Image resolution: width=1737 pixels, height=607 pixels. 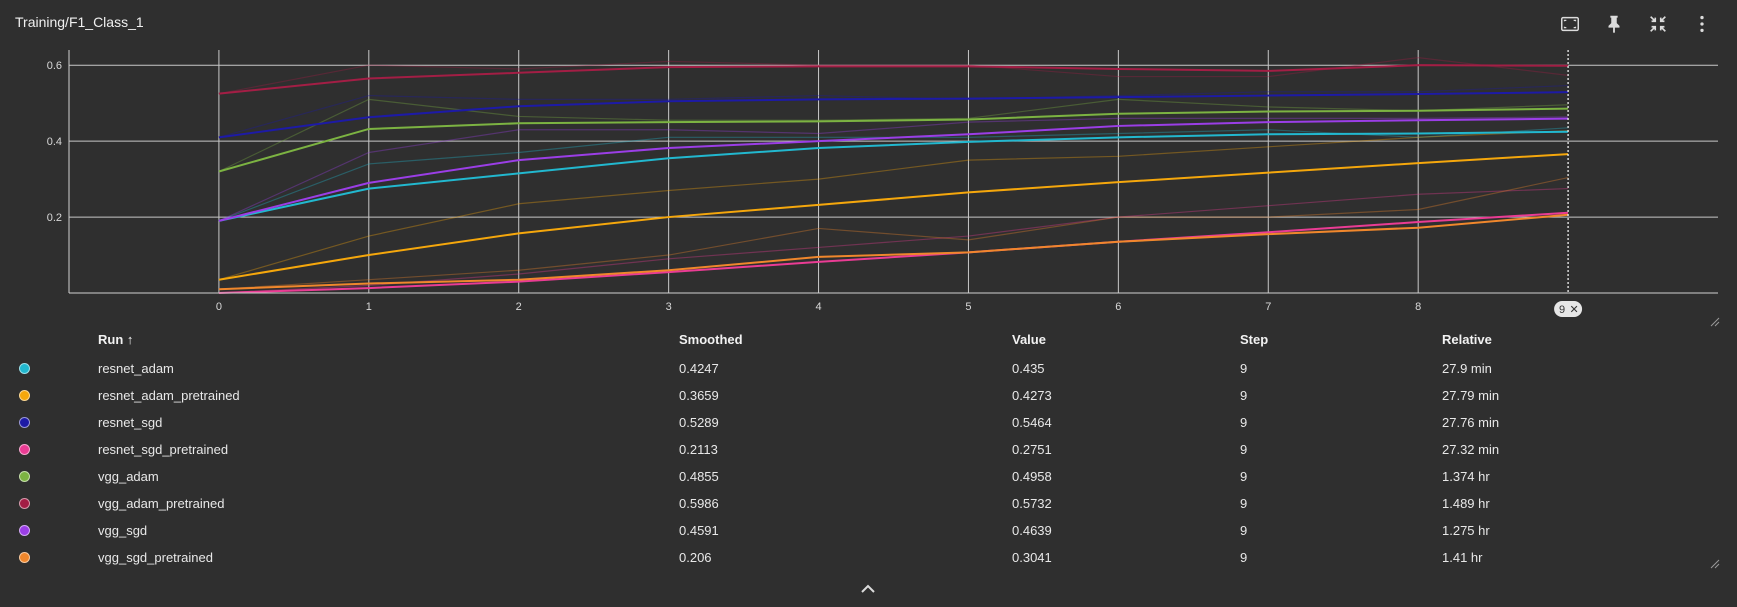 I want to click on pin-button, so click(x=1614, y=24).